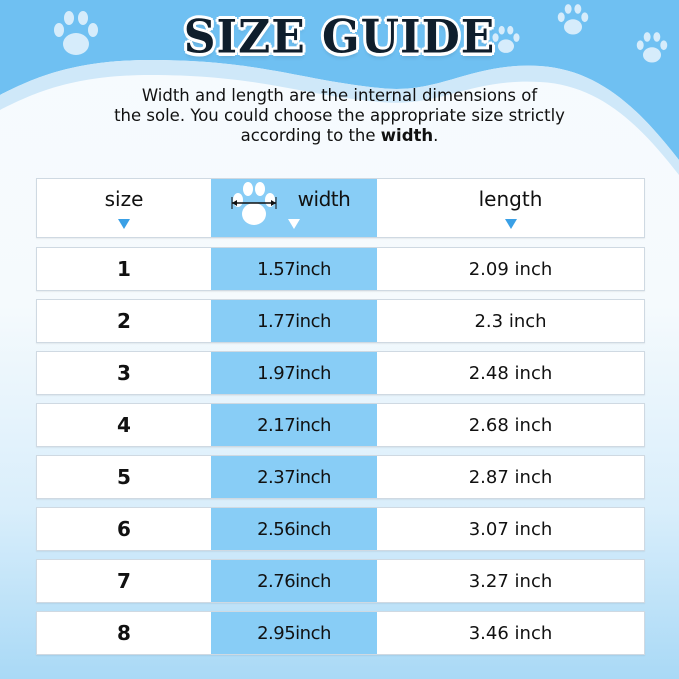 This screenshot has height=679, width=679. I want to click on length-cell: 2.48 inch, so click(510, 373).